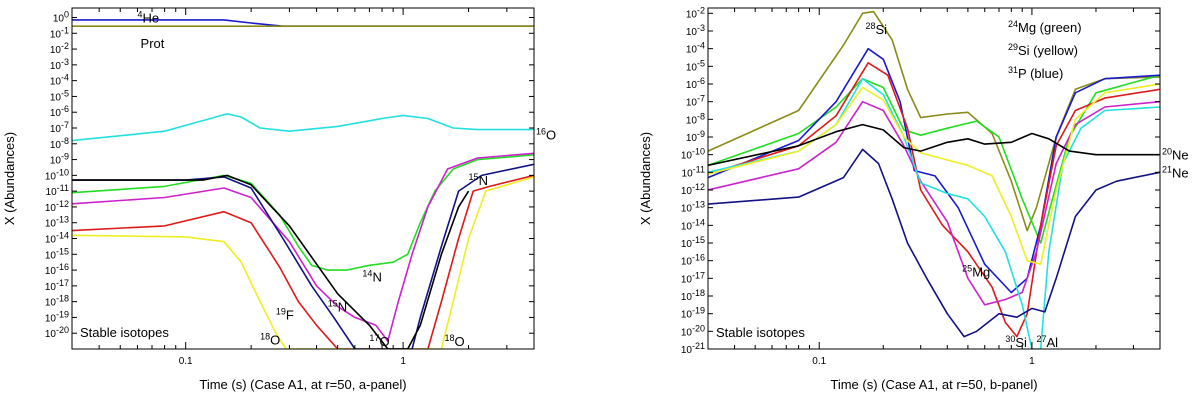  I want to click on y-tick-label: 10⁻¹⁰, so click(693, 154).